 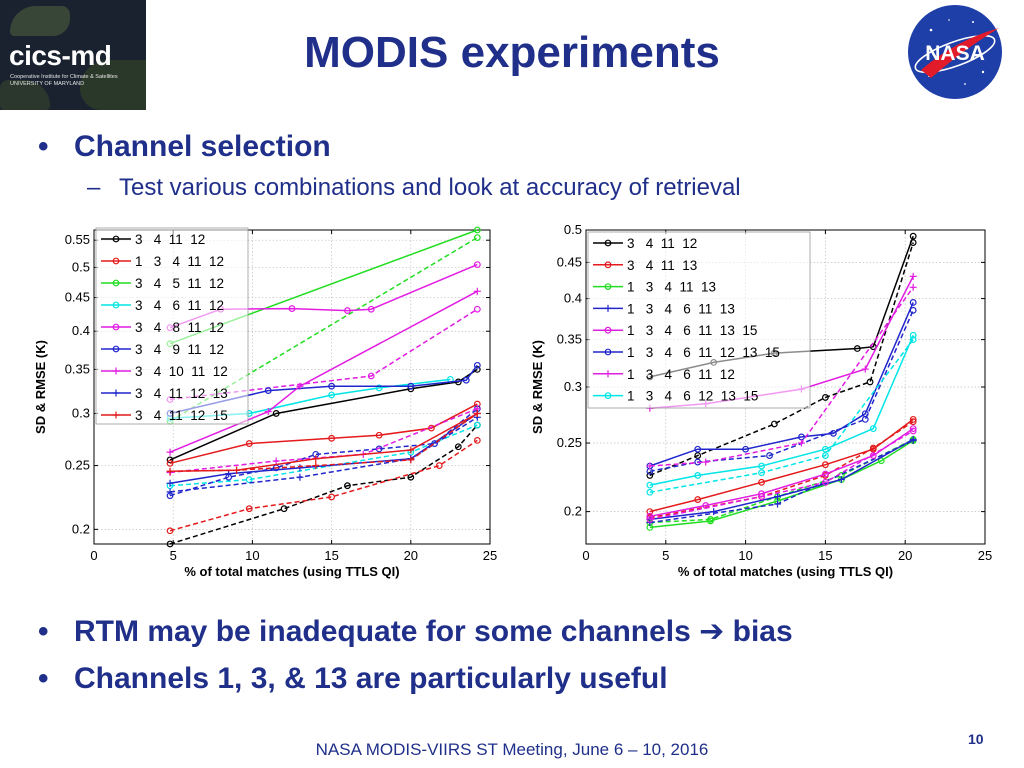 What do you see at coordinates (825, 555) in the screenshot?
I see `x-tick-label: 15` at bounding box center [825, 555].